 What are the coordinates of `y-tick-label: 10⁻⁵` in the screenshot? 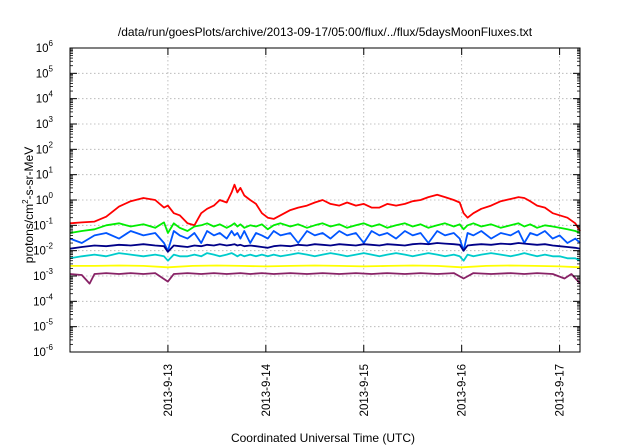 It's located at (43, 326).